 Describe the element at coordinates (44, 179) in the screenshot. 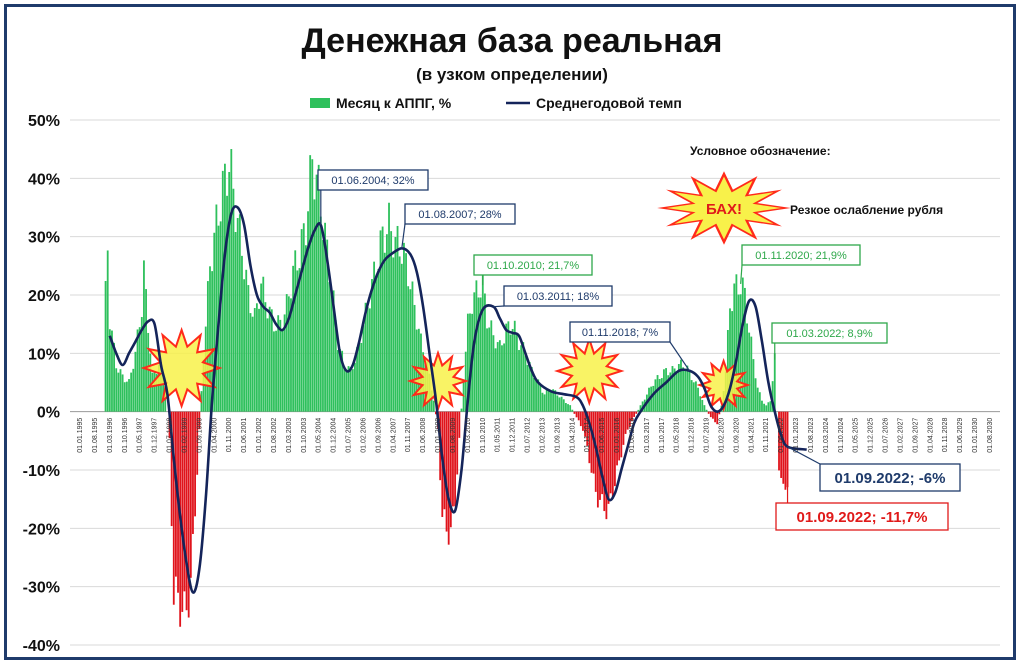

I see `y-tick-label: 40%` at that location.